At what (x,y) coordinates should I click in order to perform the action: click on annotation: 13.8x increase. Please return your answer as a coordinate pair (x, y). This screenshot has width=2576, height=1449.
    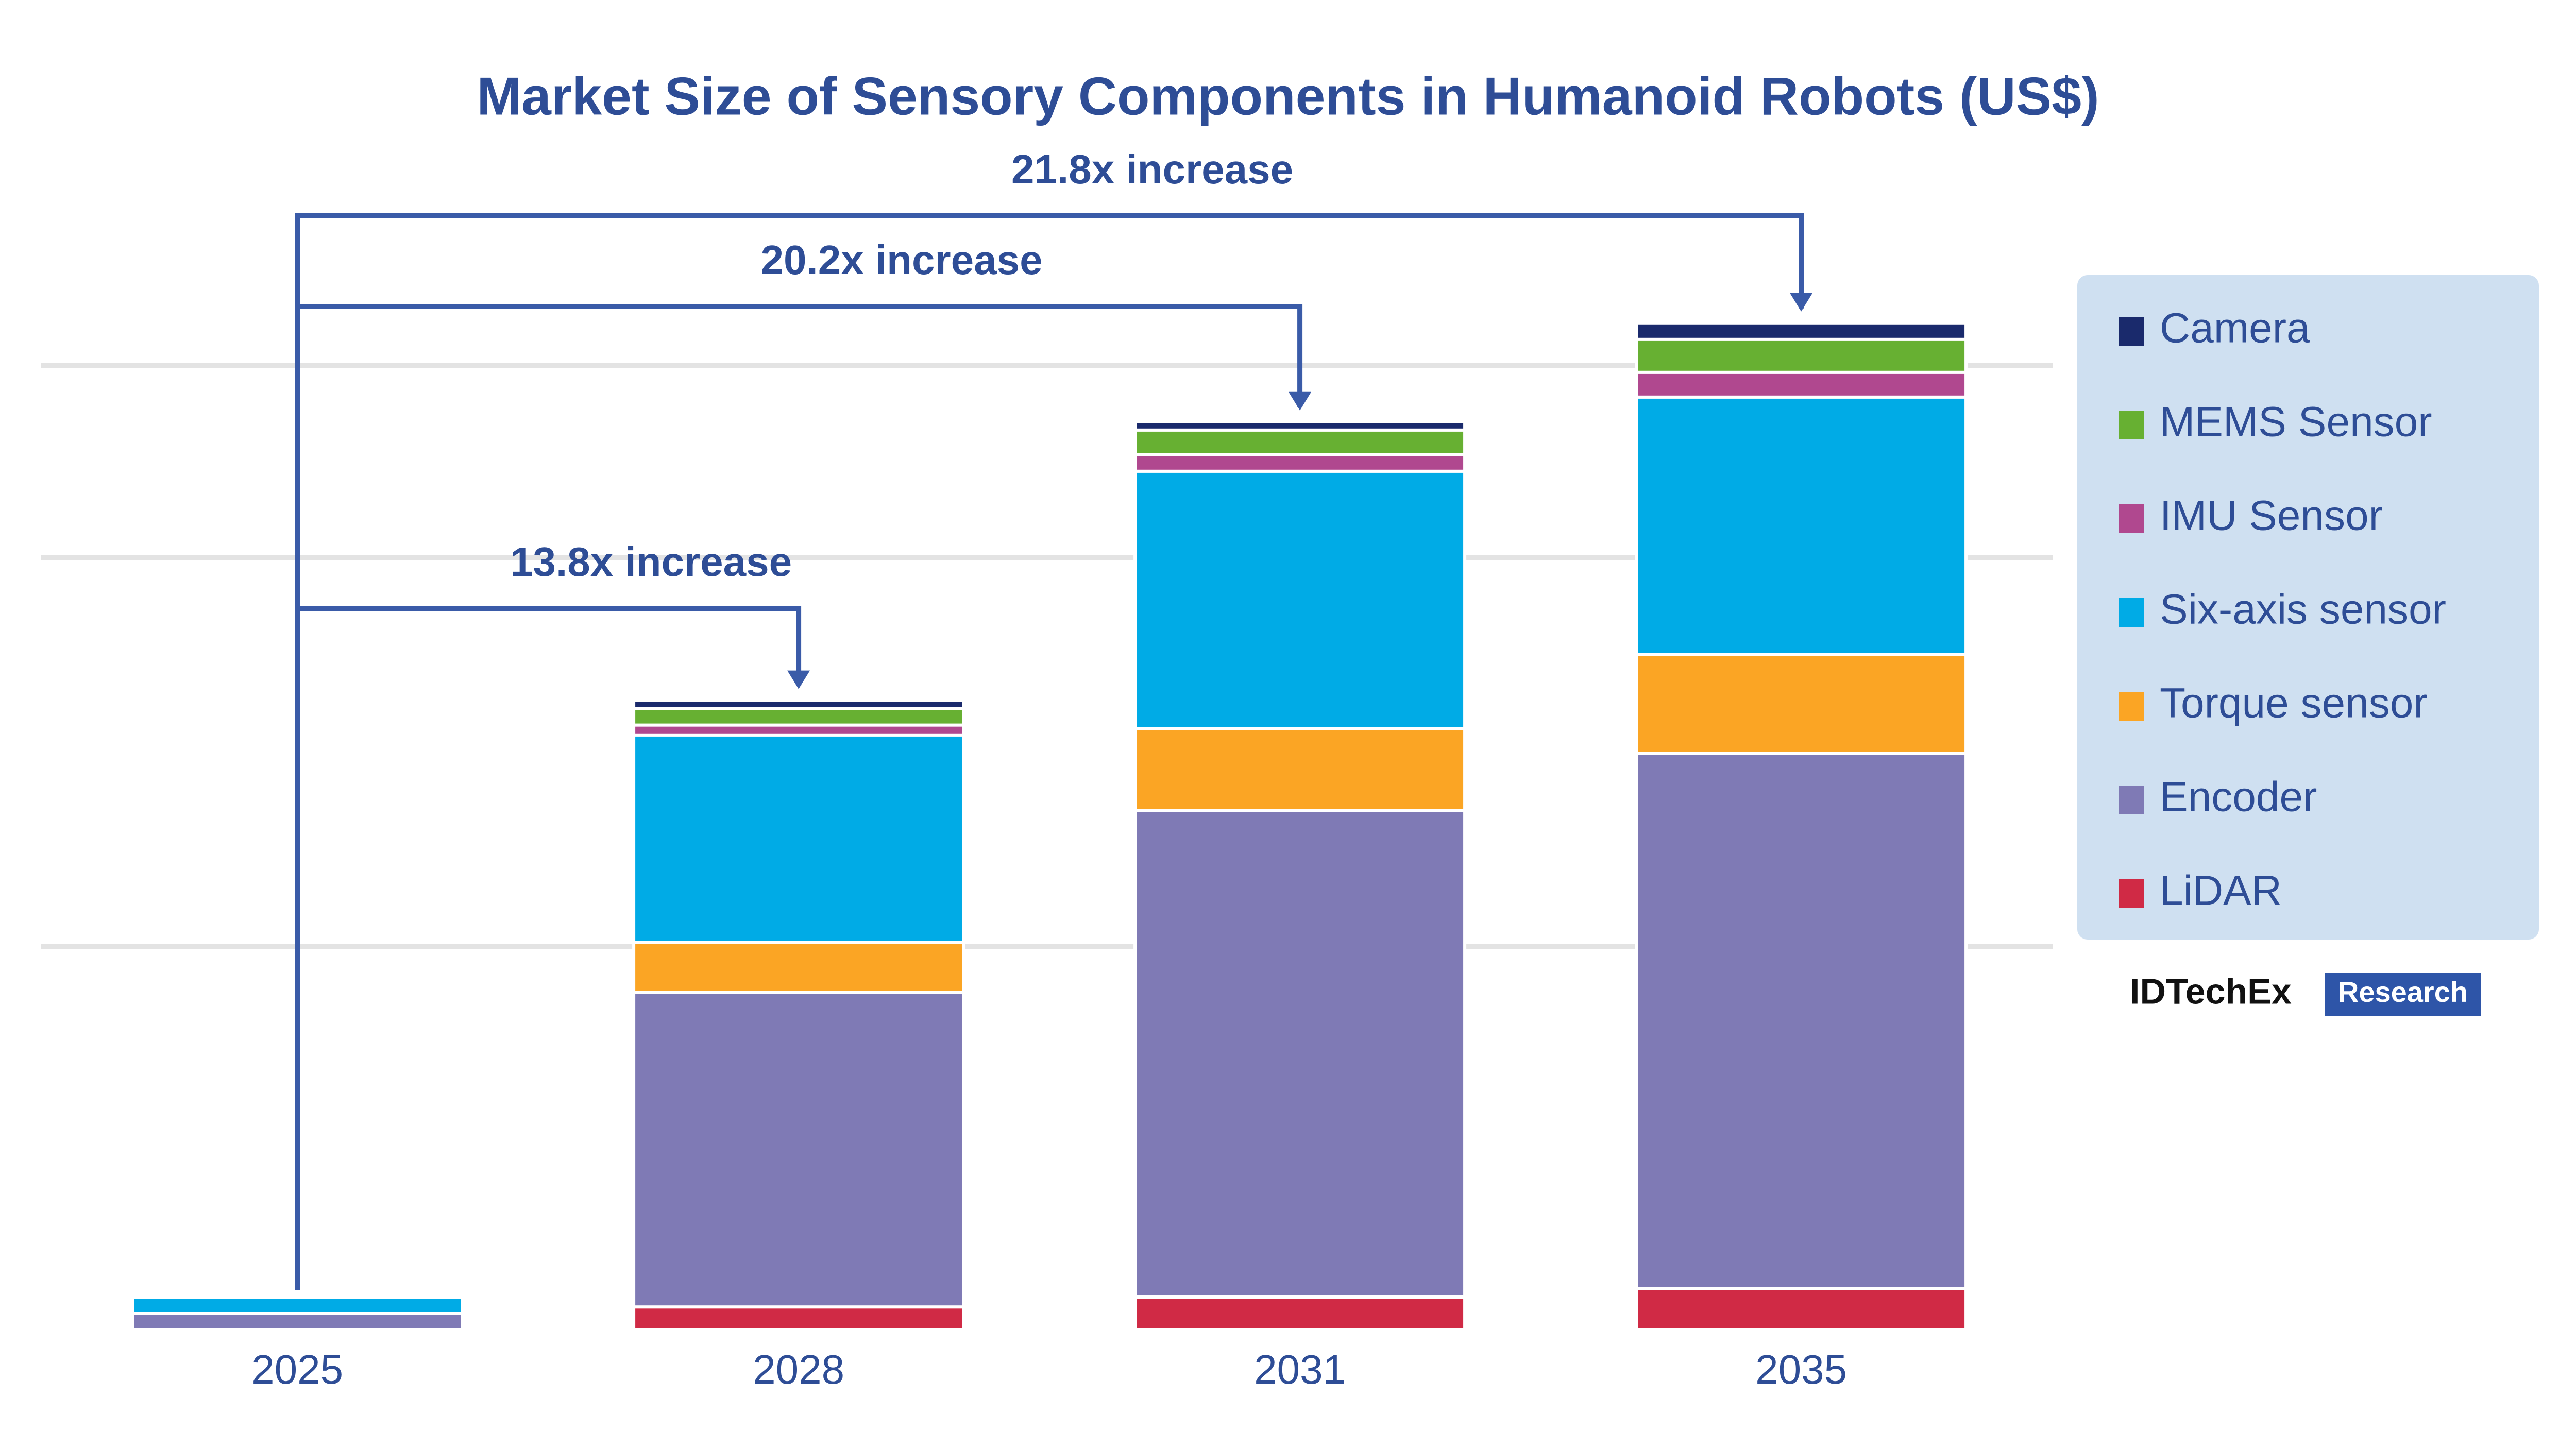
    Looking at the image, I should click on (651, 562).